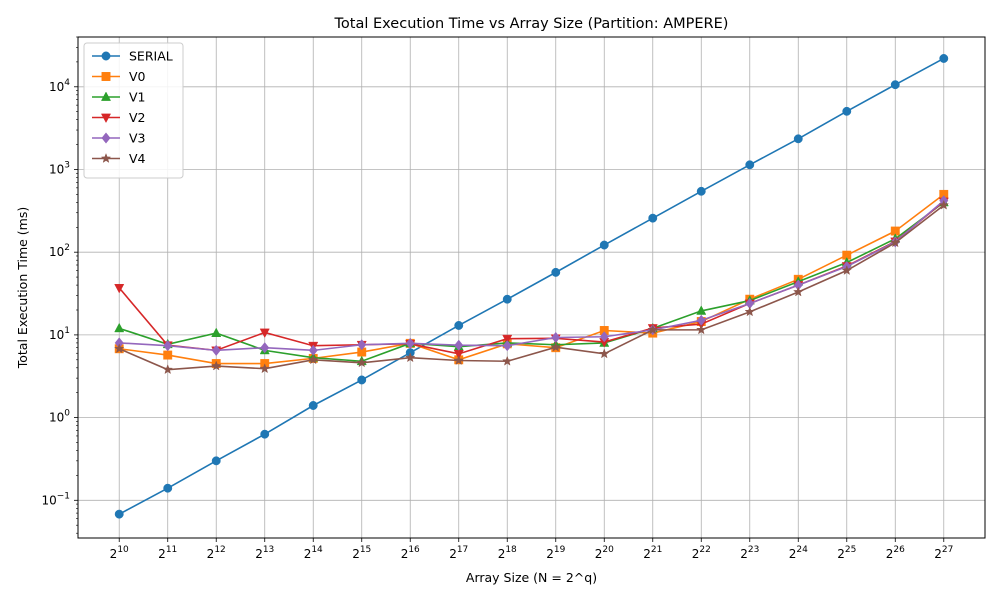 The width and height of the screenshot is (1000, 600). What do you see at coordinates (947, 550) in the screenshot?
I see `x-tick-exponent: 27` at bounding box center [947, 550].